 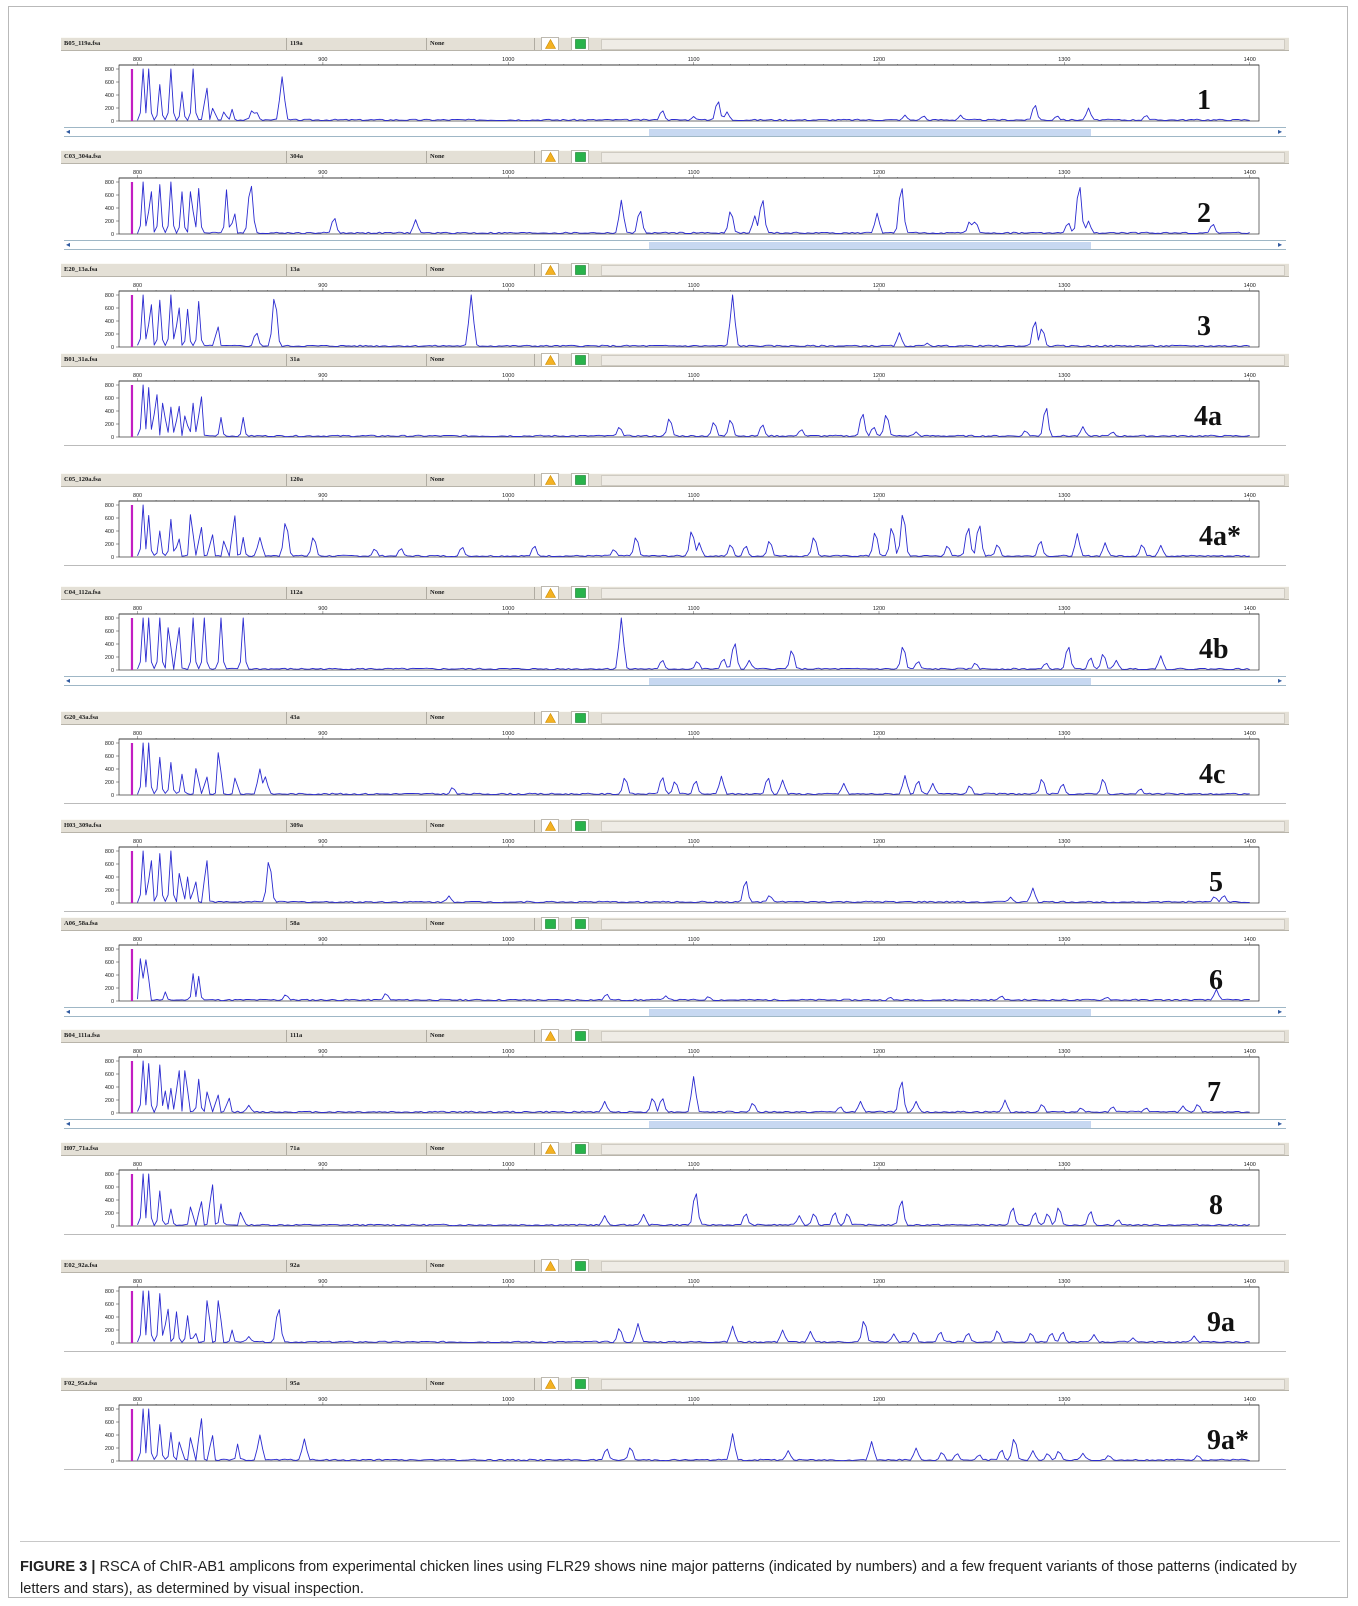 I want to click on file-name: C05_120a.fsa, so click(x=174, y=480).